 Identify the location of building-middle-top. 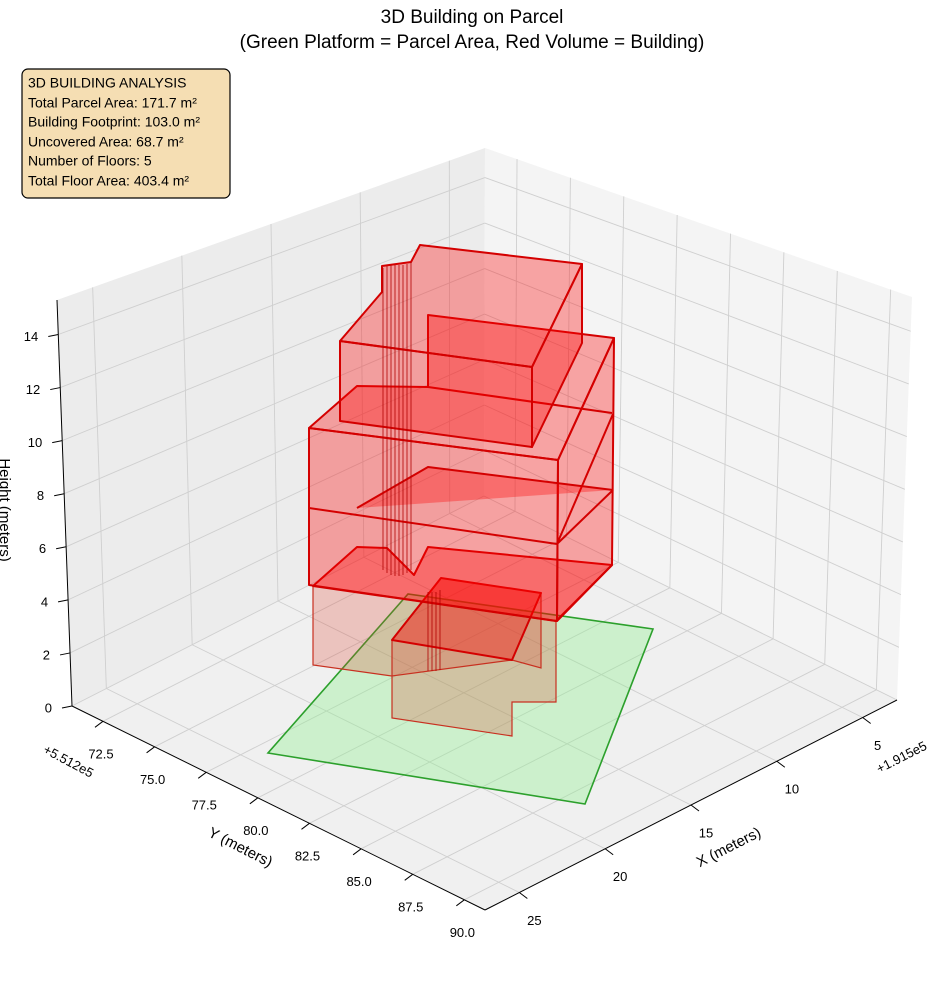
(461, 387).